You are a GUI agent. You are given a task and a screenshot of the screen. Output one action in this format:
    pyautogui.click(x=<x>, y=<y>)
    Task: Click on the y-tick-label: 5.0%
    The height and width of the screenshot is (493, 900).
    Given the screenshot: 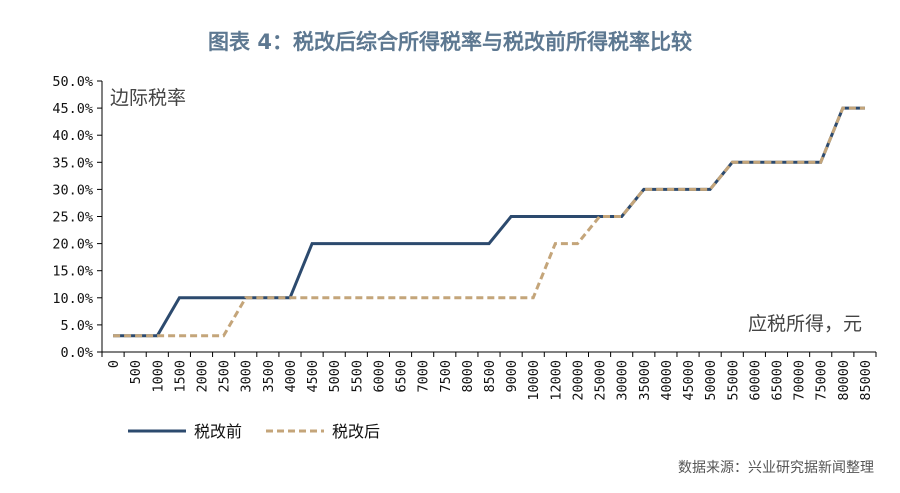 What is the action you would take?
    pyautogui.click(x=76, y=326)
    